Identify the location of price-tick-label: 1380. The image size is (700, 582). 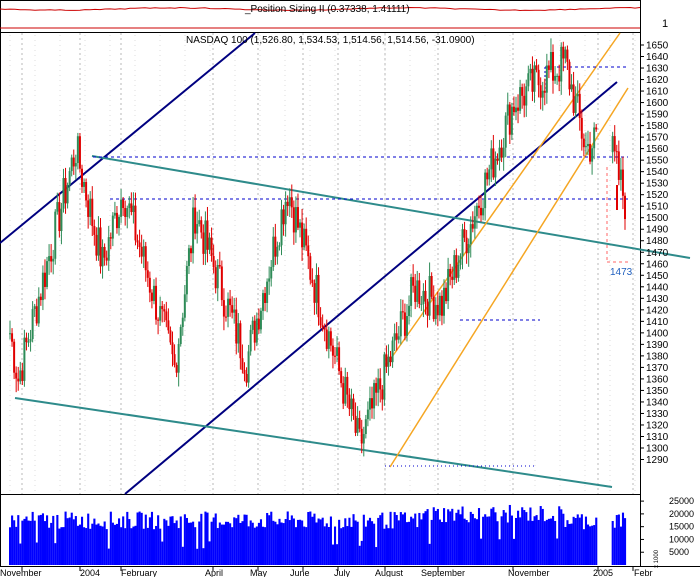
(657, 356).